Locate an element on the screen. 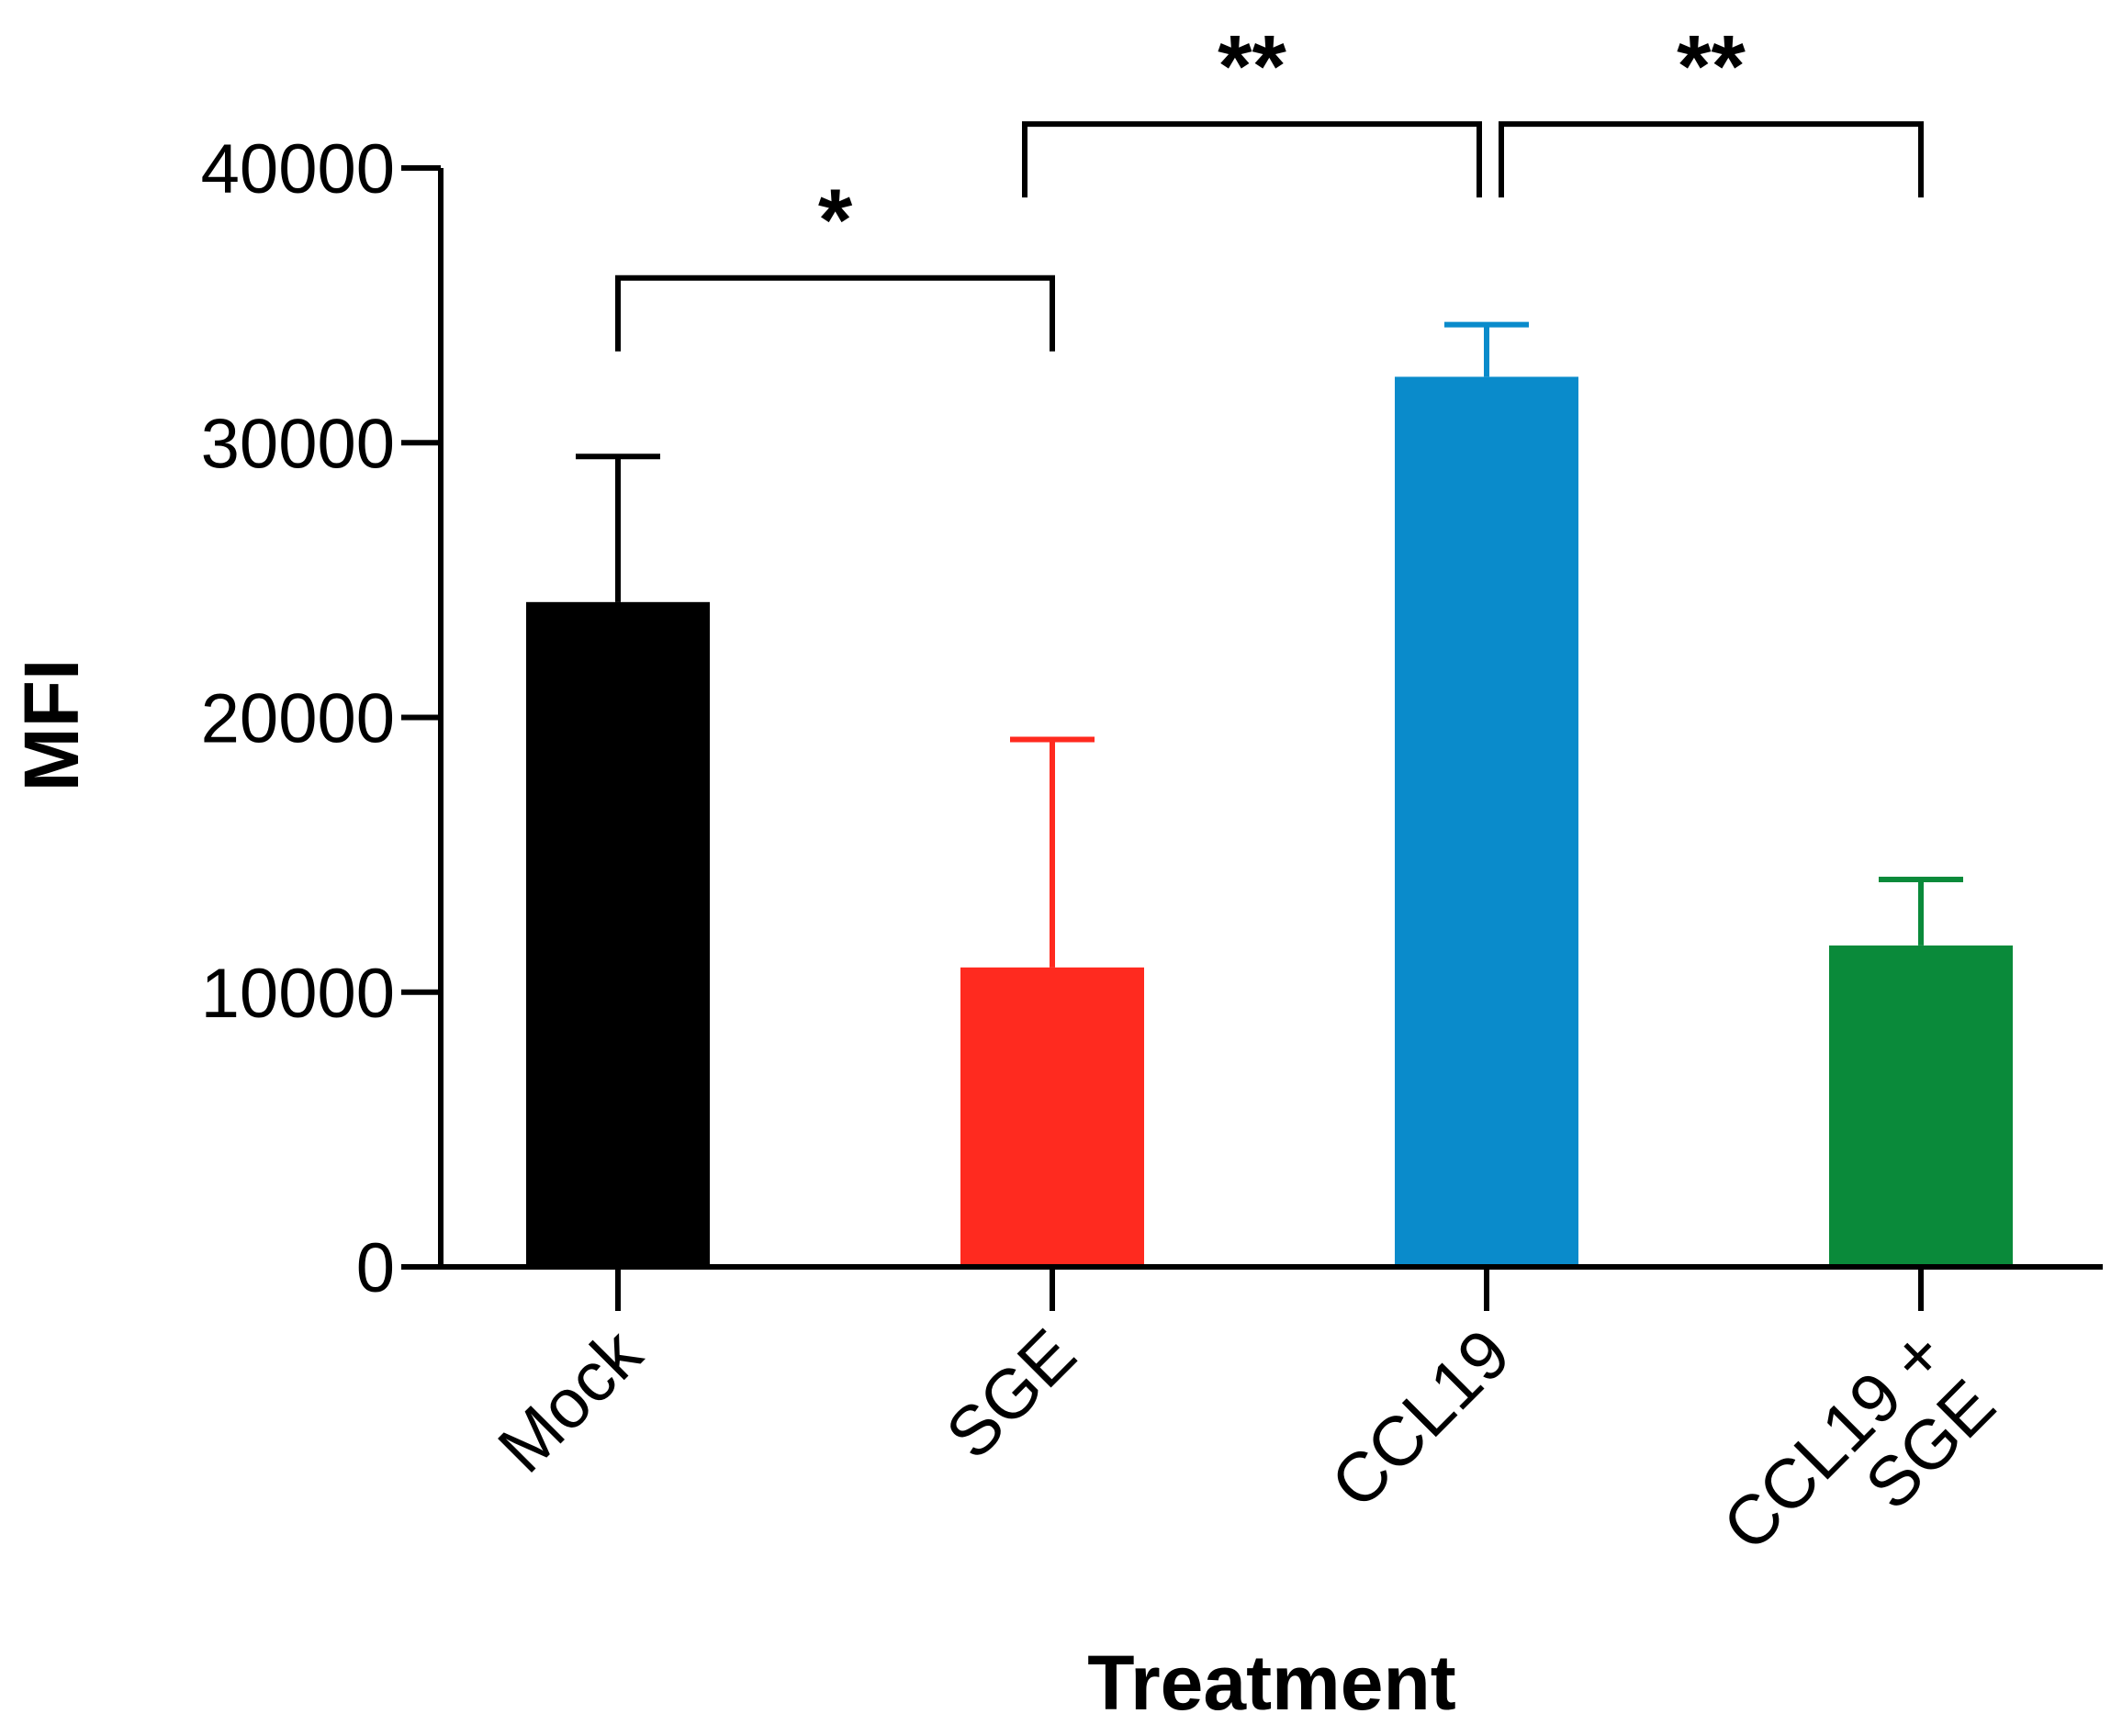 The height and width of the screenshot is (1736, 2111). significance-group: *** ** is located at coordinates (1269, 184).